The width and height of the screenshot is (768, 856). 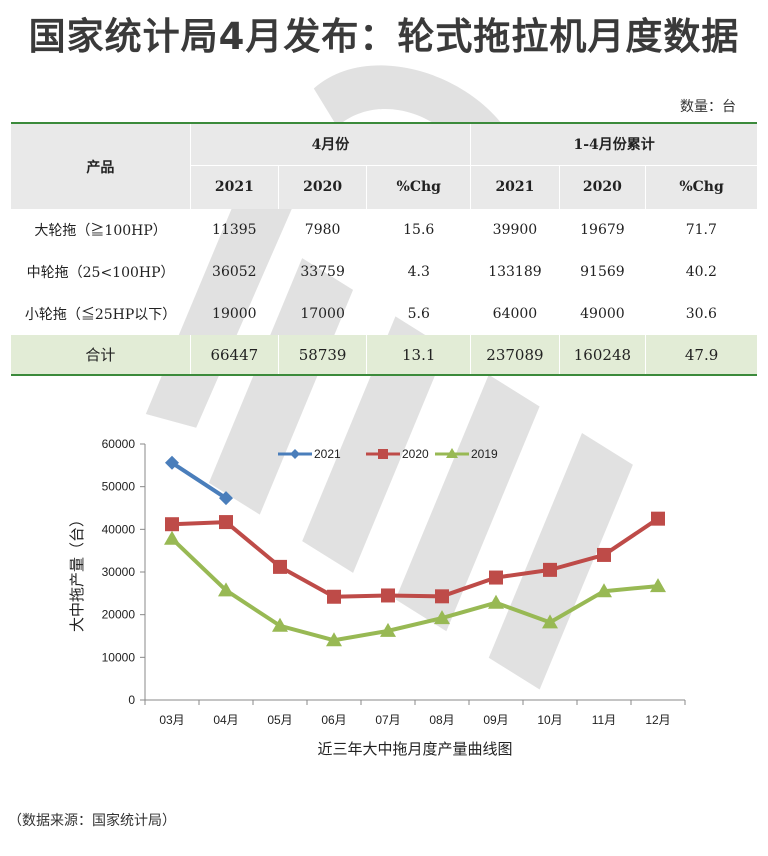 What do you see at coordinates (327, 454) in the screenshot?
I see `legend-label-2021: 2021` at bounding box center [327, 454].